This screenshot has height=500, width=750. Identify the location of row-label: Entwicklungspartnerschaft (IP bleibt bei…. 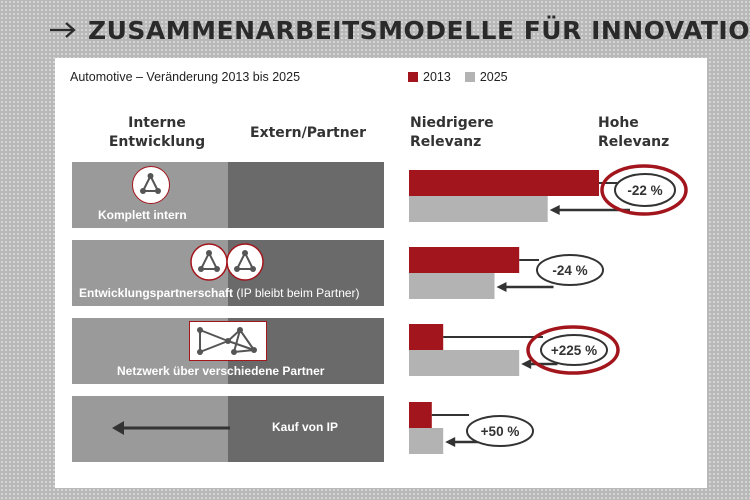
(219, 293).